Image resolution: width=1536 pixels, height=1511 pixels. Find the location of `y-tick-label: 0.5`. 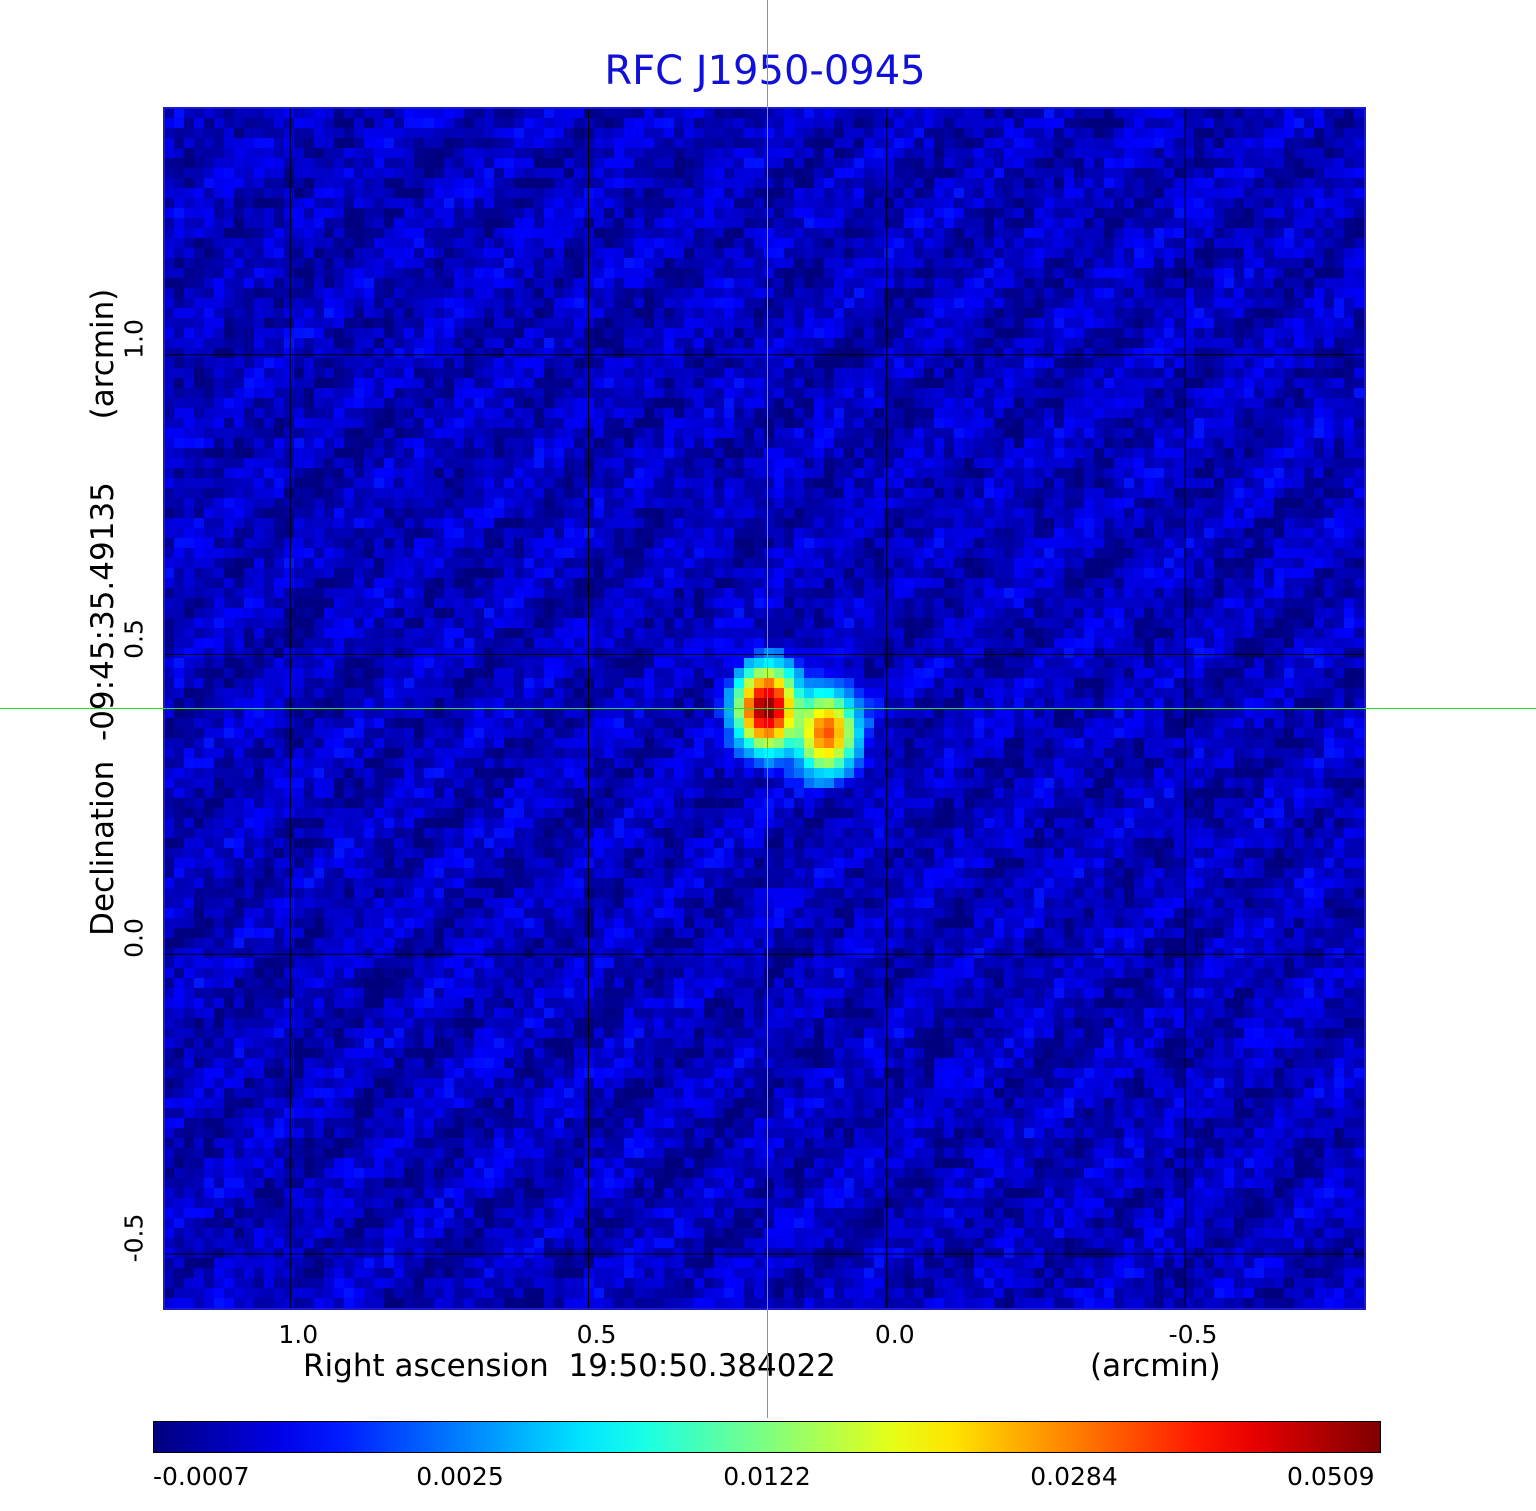

y-tick-label: 0.5 is located at coordinates (134, 638).